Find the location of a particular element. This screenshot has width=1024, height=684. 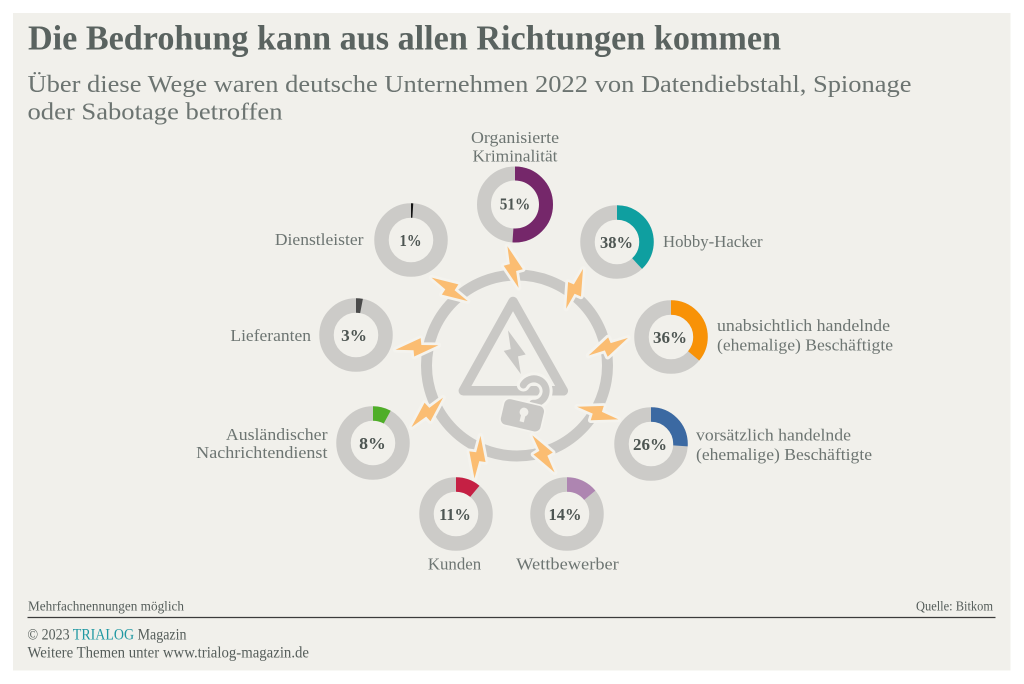

svg-text: Kunden is located at coordinates (455, 564).